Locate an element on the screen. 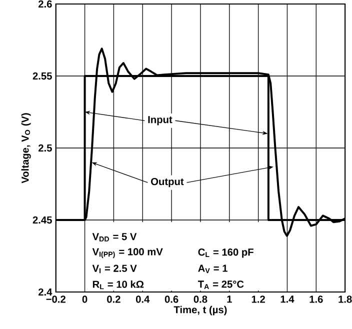 The width and height of the screenshot is (352, 329). annotation: C$_{L}$ = 160 pF is located at coordinates (226, 253).